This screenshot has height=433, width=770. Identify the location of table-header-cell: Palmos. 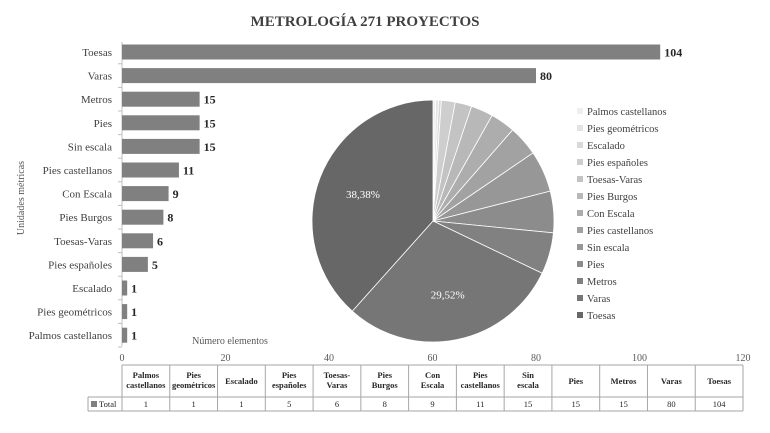
(146, 375).